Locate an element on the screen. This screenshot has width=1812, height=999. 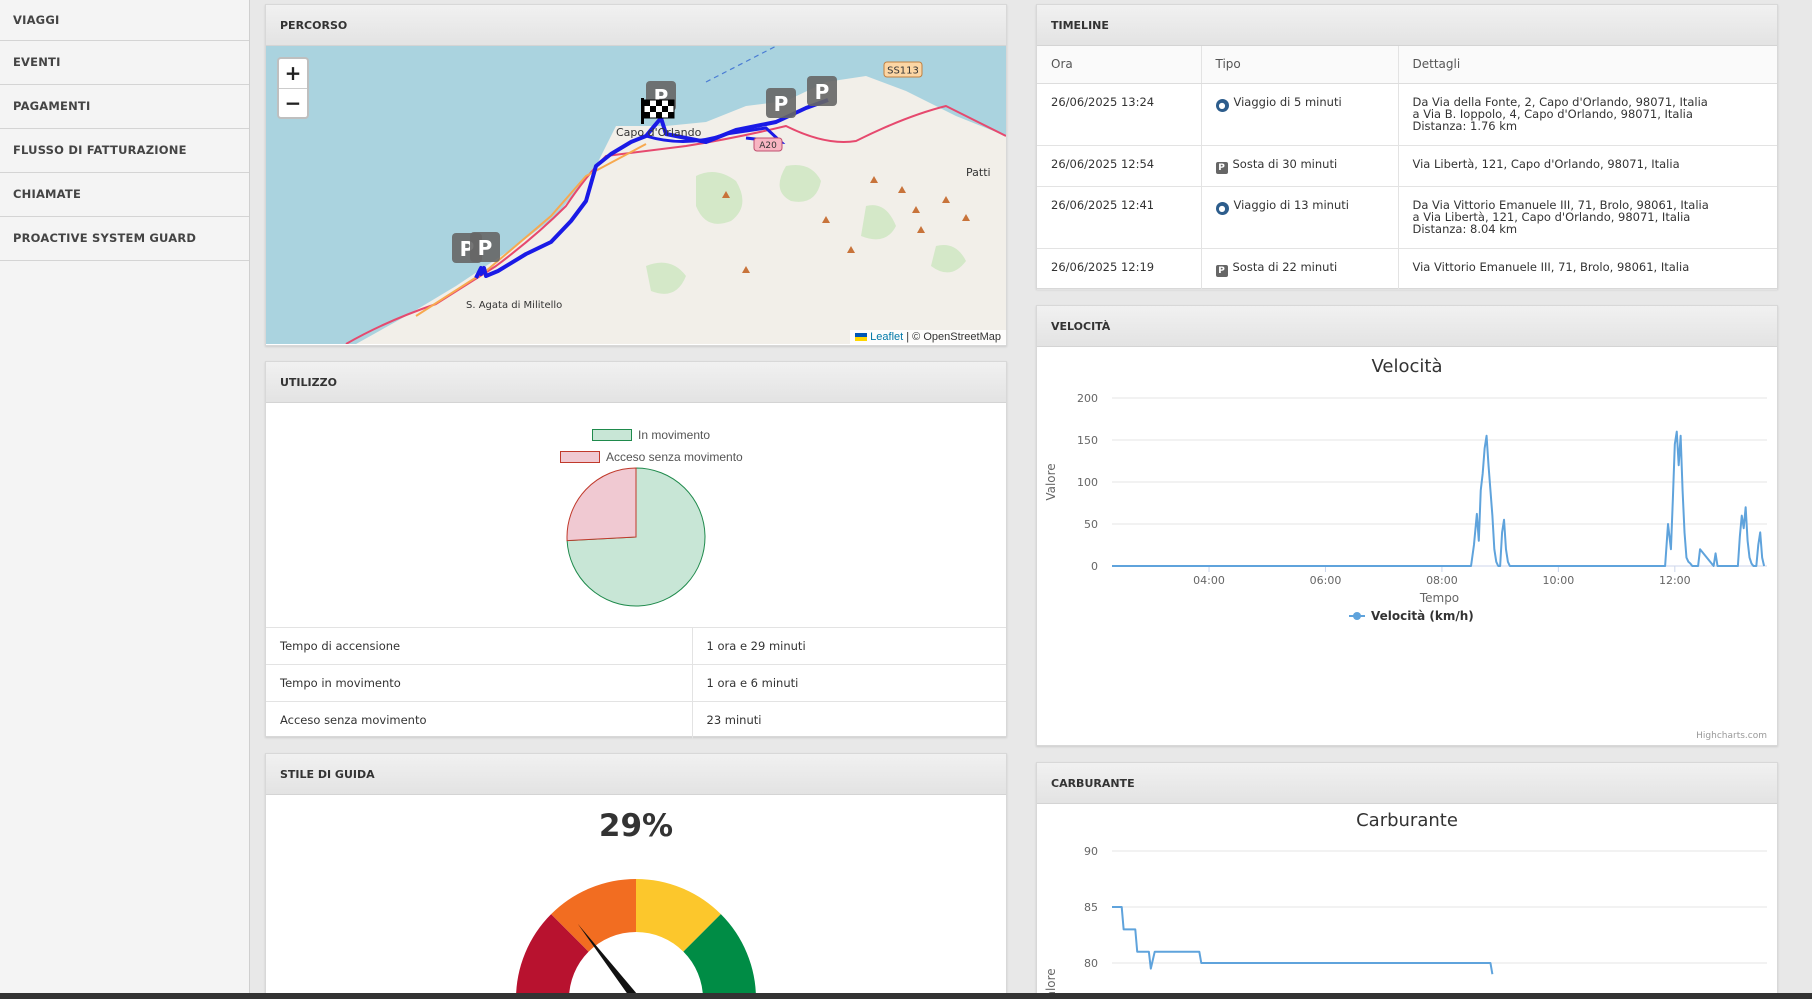
sidebar-item-flusso-di-fatturazione: FLUSSO DI FATTURAZIONE is located at coordinates (124, 151).